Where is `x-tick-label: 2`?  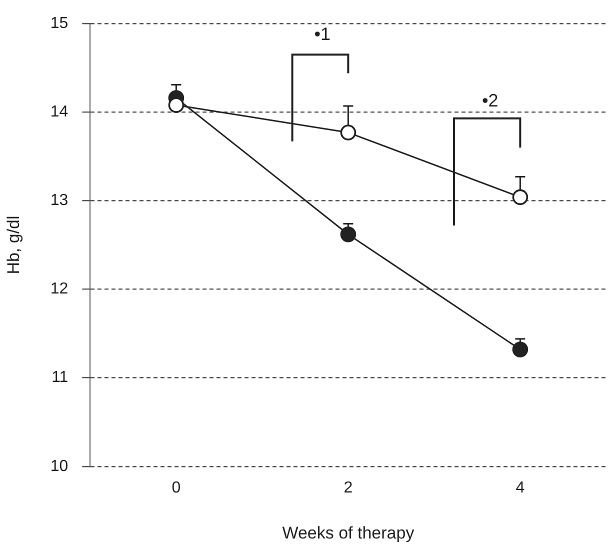
x-tick-label: 2 is located at coordinates (348, 487).